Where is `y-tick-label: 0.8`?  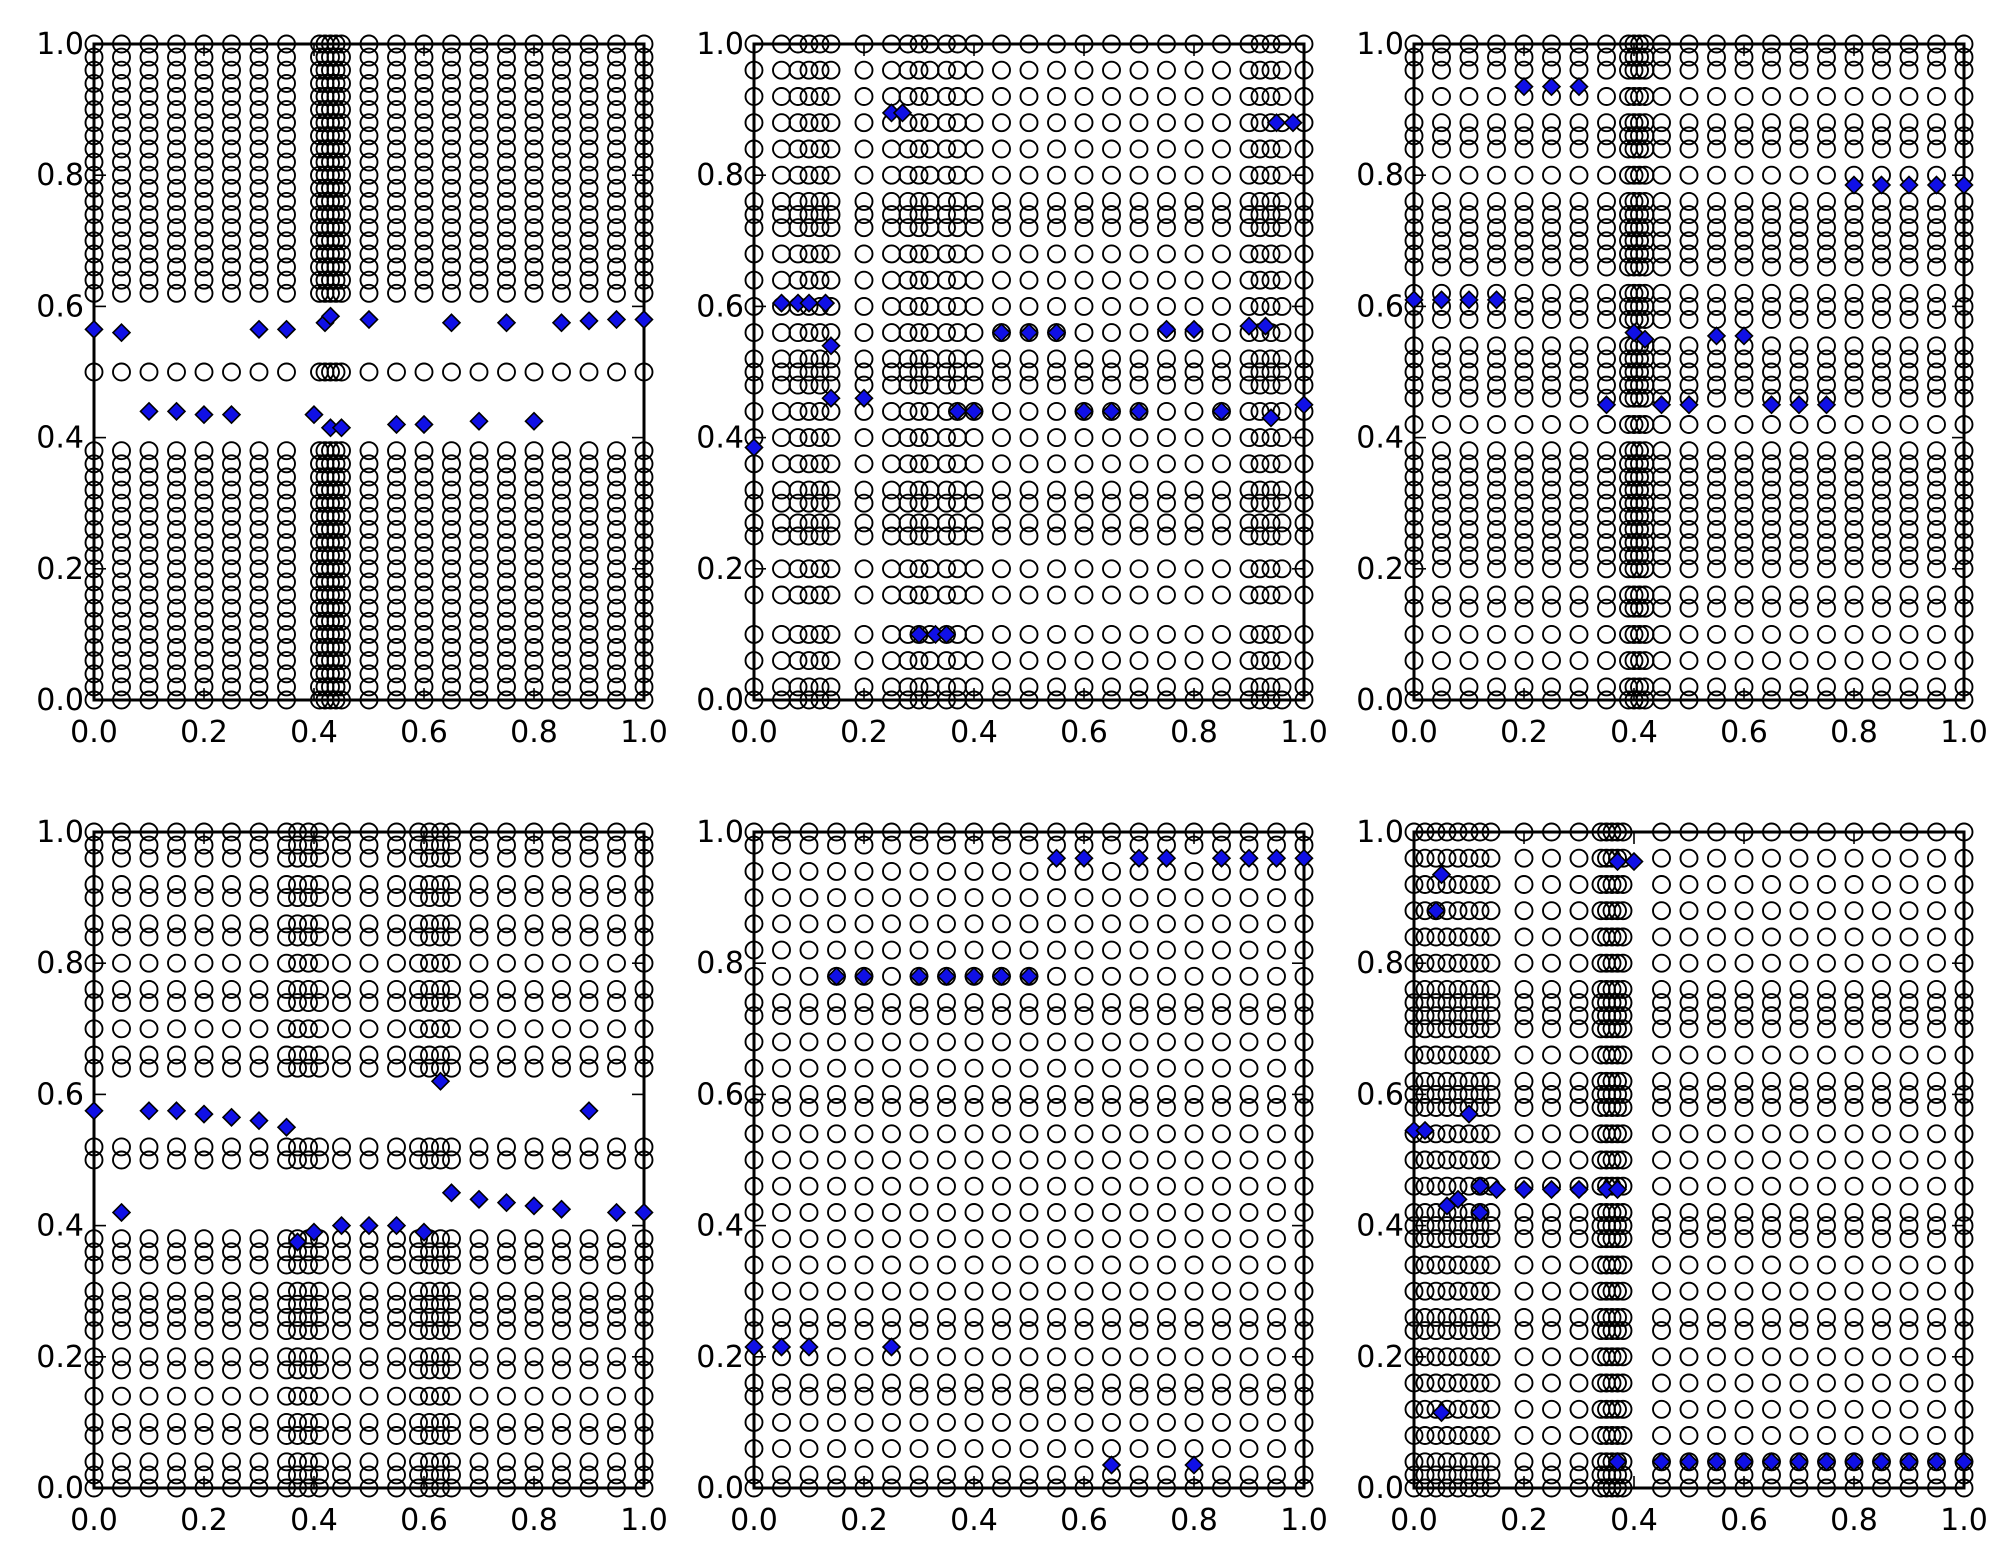
y-tick-label: 0.8 is located at coordinates (1380, 175).